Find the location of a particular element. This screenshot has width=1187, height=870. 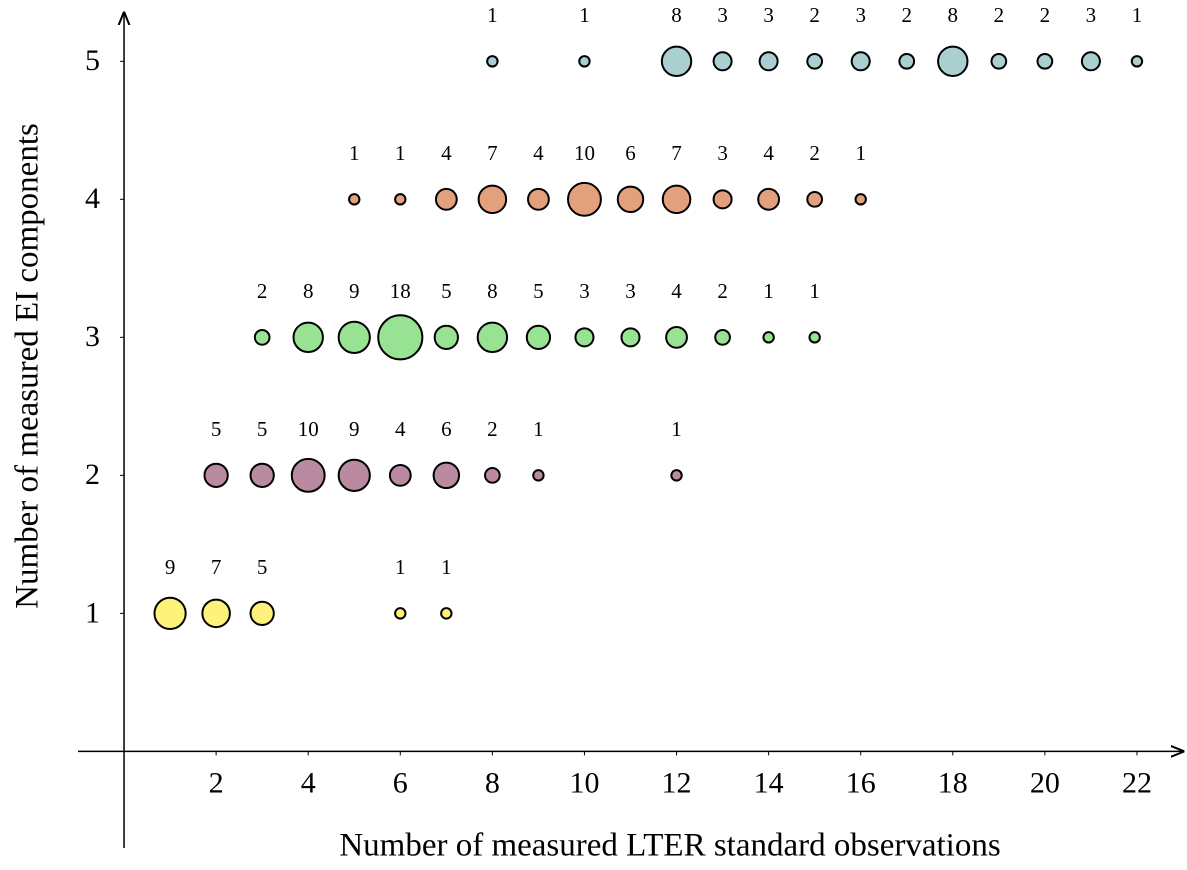

x-tick-label: 6 is located at coordinates (400, 782).